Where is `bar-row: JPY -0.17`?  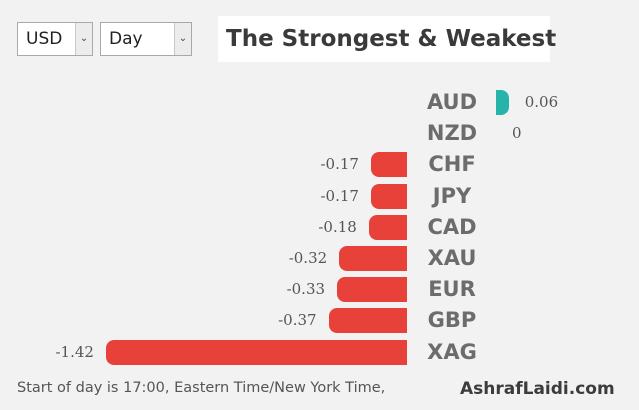
bar-row: JPY -0.17 is located at coordinates (319, 198).